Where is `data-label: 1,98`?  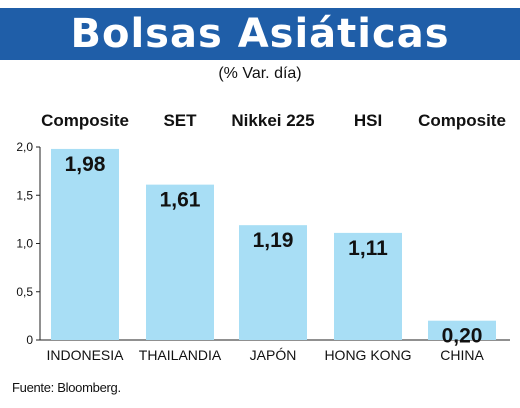
data-label: 1,98 is located at coordinates (85, 164).